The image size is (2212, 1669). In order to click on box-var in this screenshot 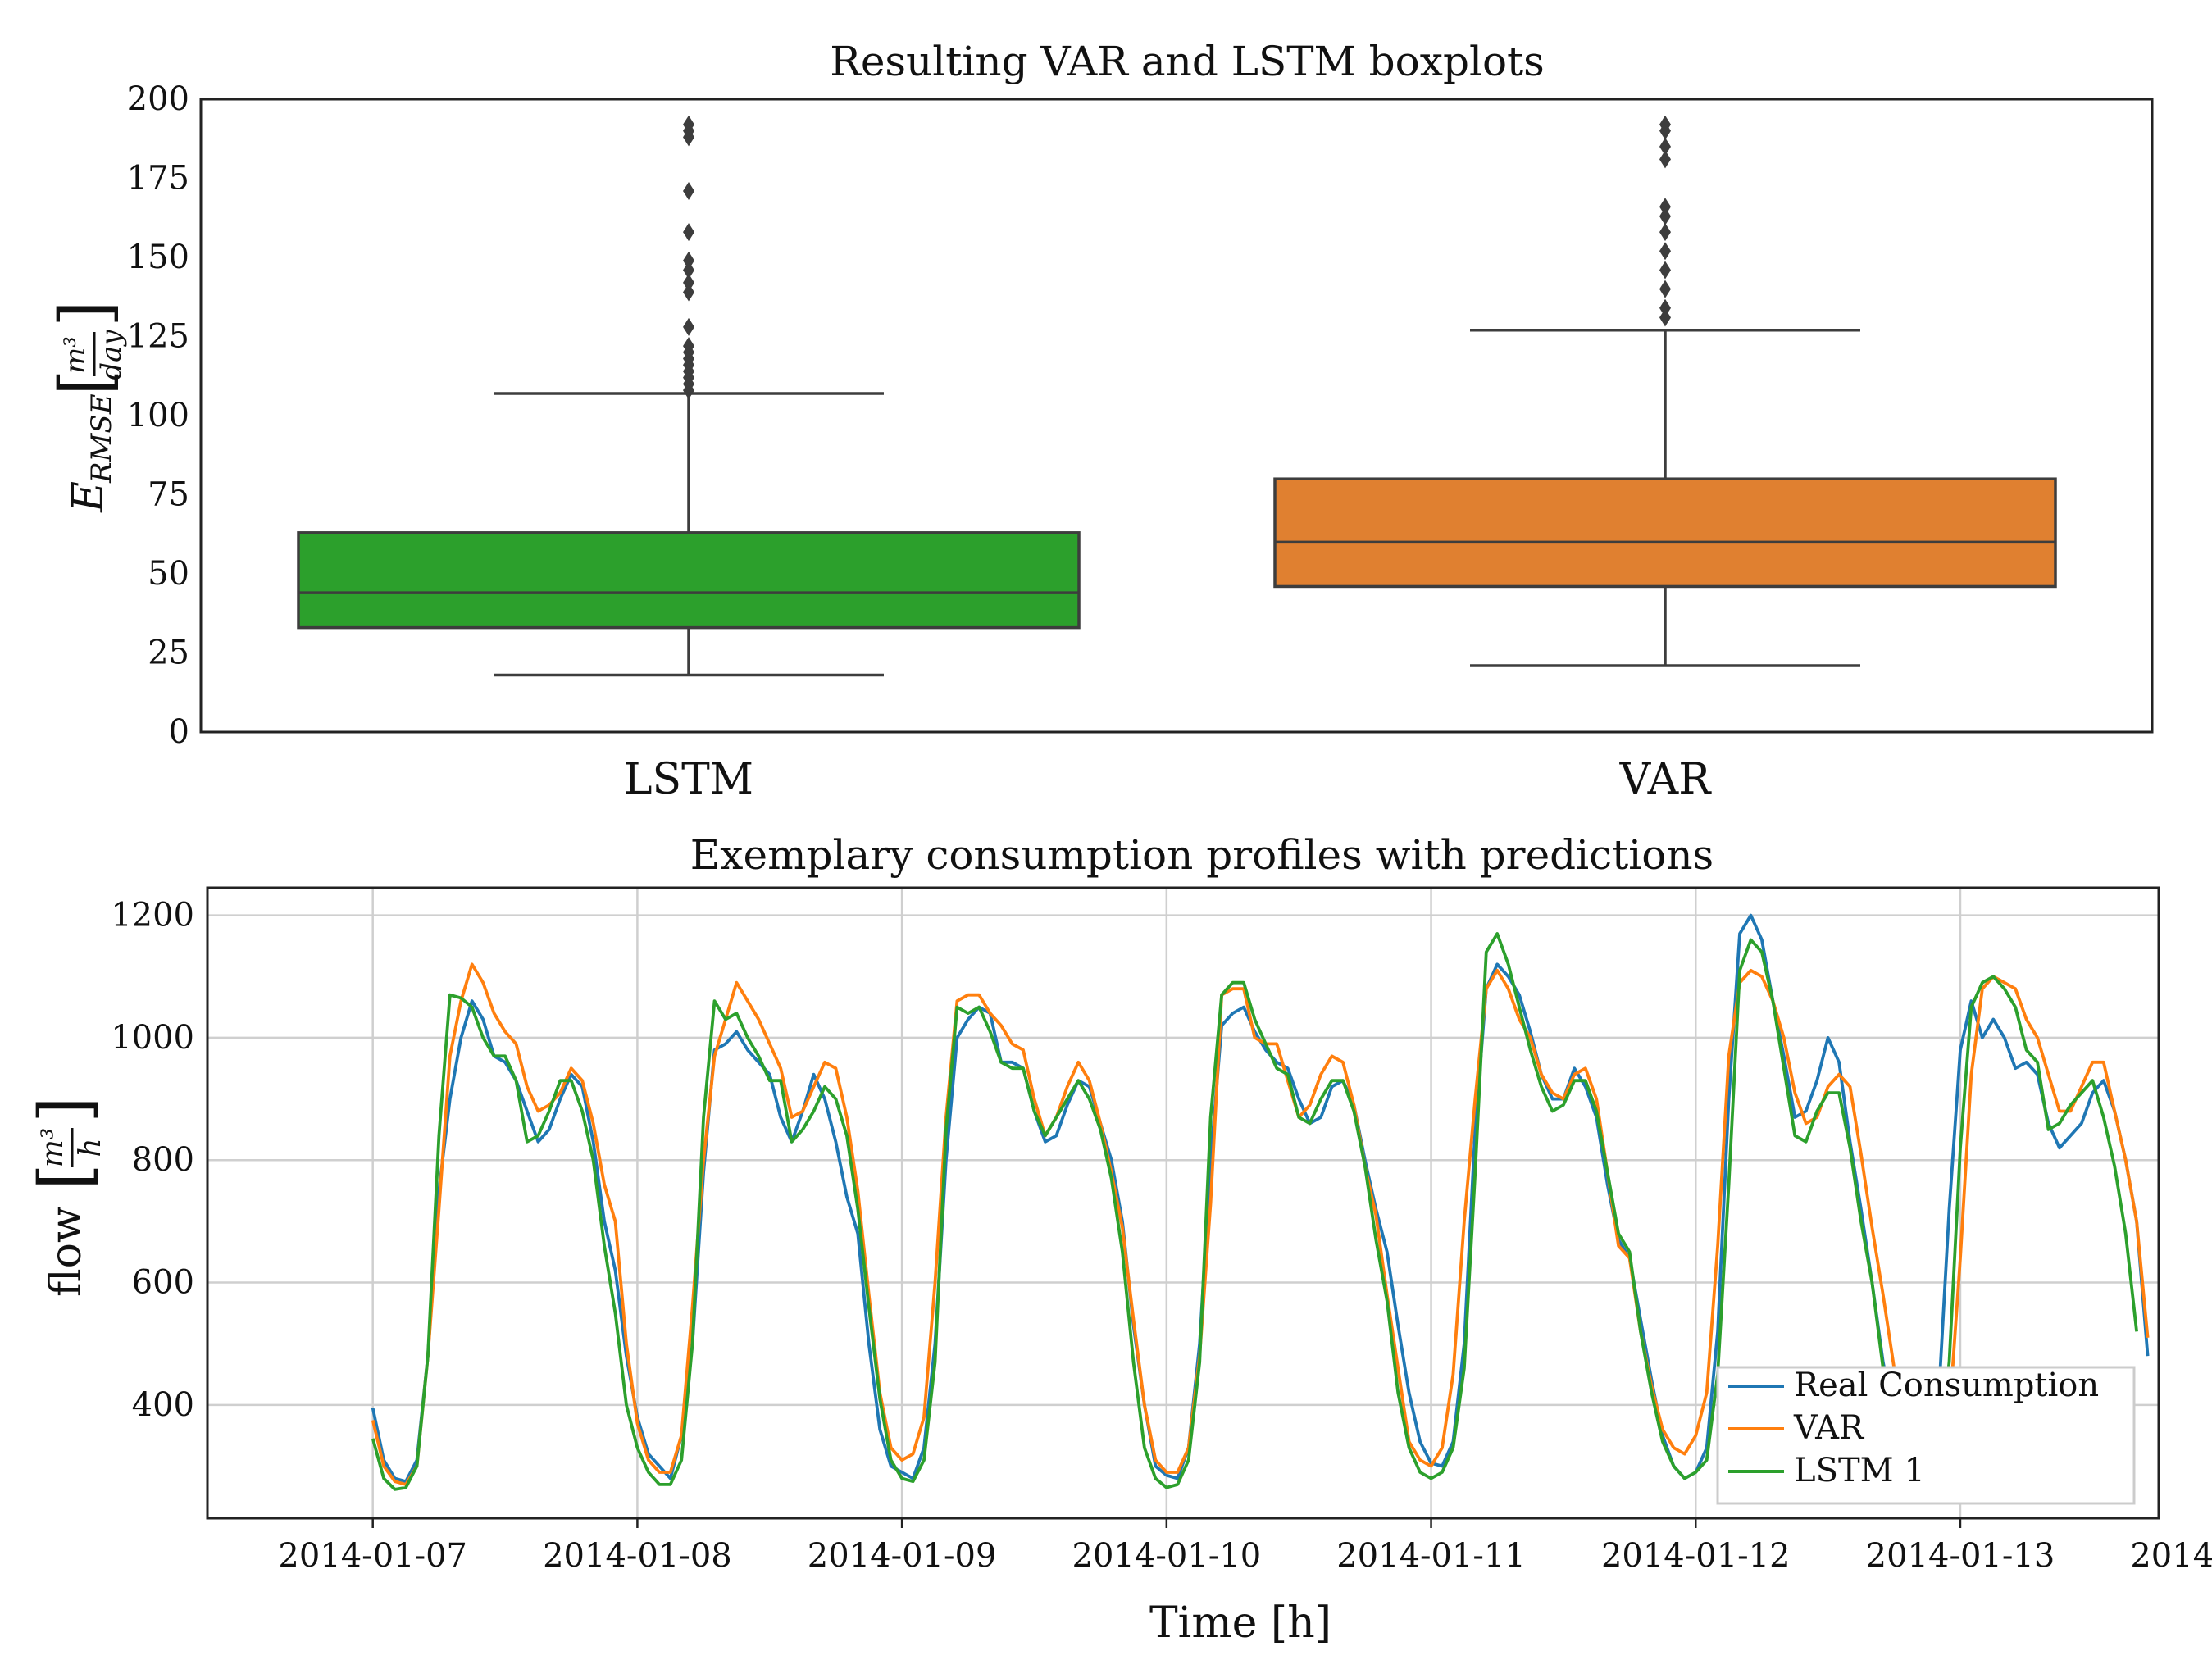, I will do `click(1665, 391)`.